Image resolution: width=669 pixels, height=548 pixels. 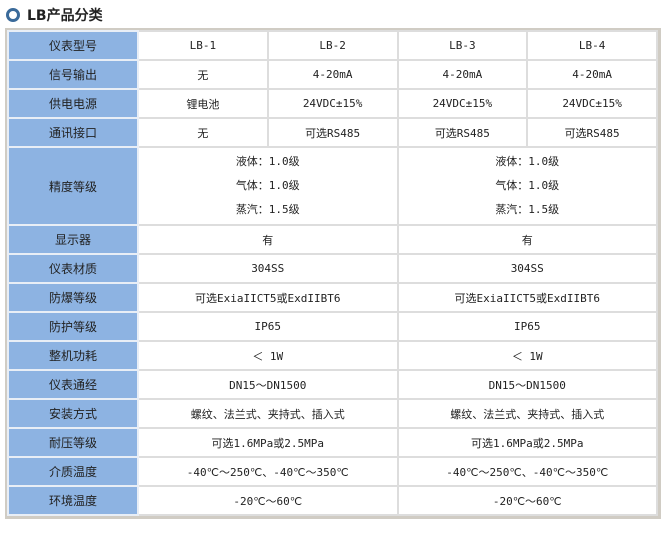 What do you see at coordinates (65, 16) in the screenshot?
I see `section-title-text: LB产品分类` at bounding box center [65, 16].